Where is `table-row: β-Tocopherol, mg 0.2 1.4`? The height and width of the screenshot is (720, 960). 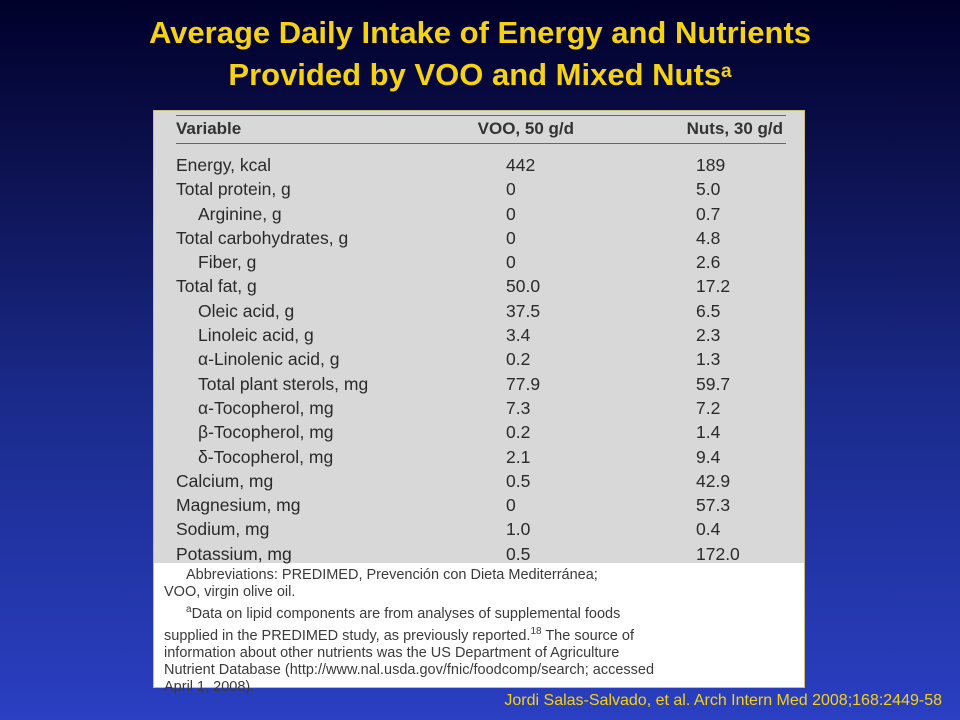 table-row: β-Tocopherol, mg 0.2 1.4 is located at coordinates (481, 432).